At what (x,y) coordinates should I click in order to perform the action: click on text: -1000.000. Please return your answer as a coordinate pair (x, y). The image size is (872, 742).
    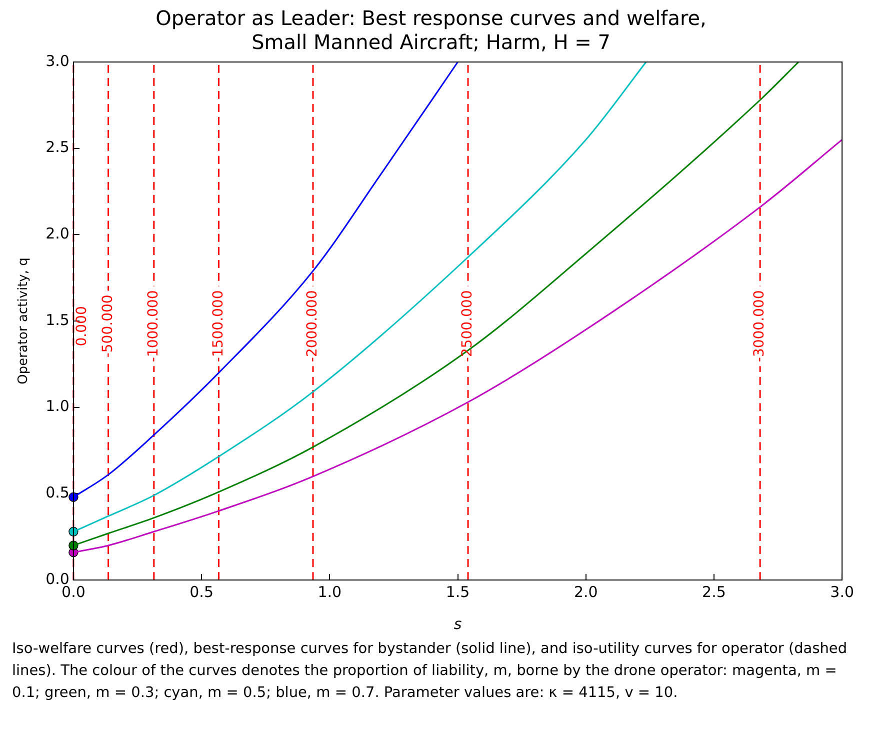
    Looking at the image, I should click on (154, 326).